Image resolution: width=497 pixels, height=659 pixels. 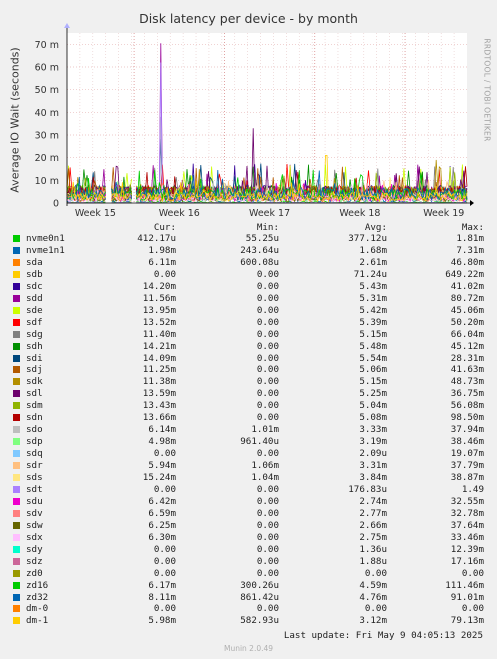 What do you see at coordinates (248, 573) in the screenshot?
I see `legend-row: zd0 0.00 0.00 0.00 0.00` at bounding box center [248, 573].